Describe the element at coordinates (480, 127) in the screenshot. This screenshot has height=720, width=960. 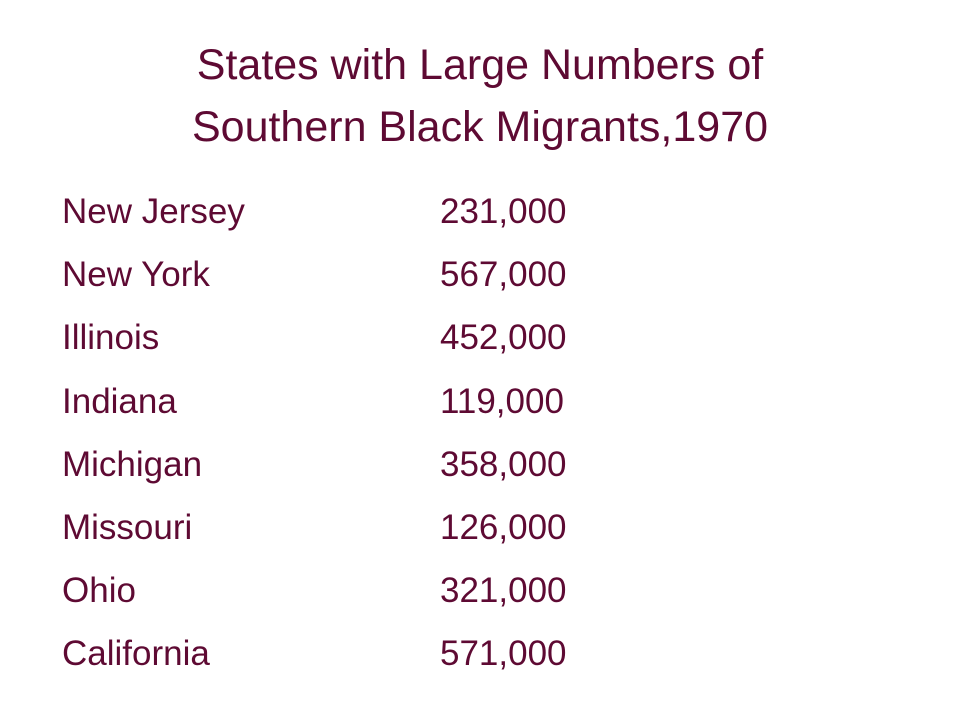
I see `title-line: Southern Black Migrants,1970` at that location.